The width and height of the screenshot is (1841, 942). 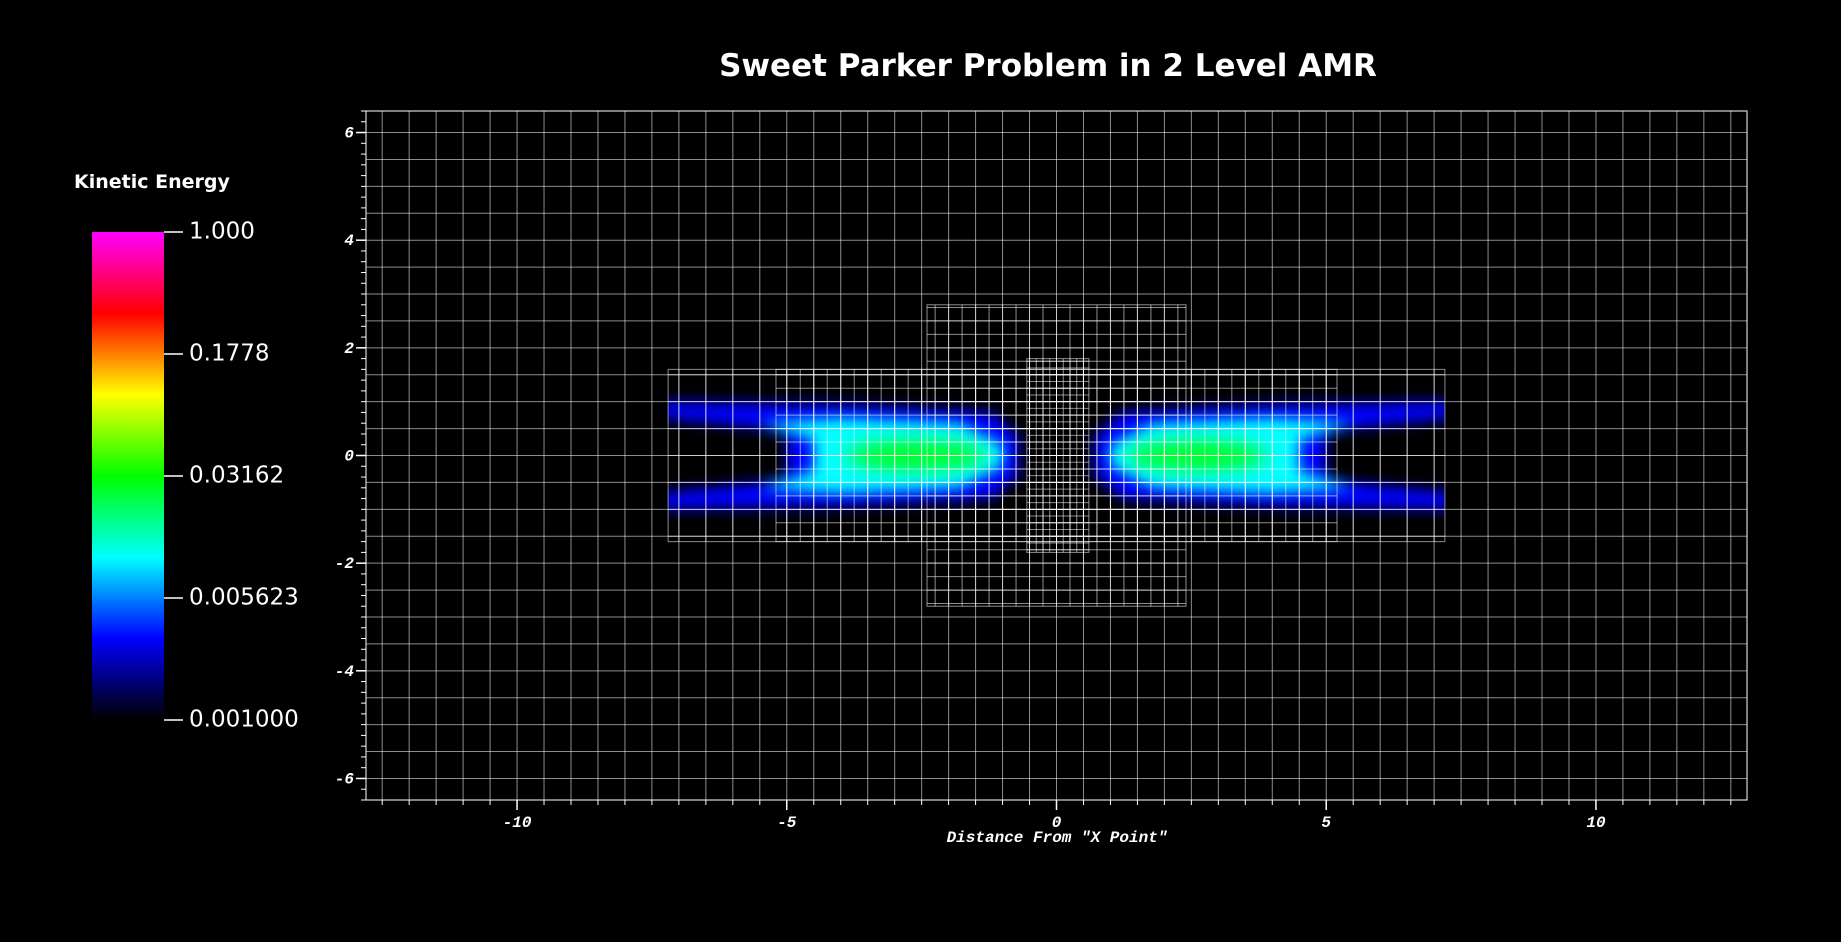 I want to click on x-tick-label: 10, so click(x=1596, y=823).